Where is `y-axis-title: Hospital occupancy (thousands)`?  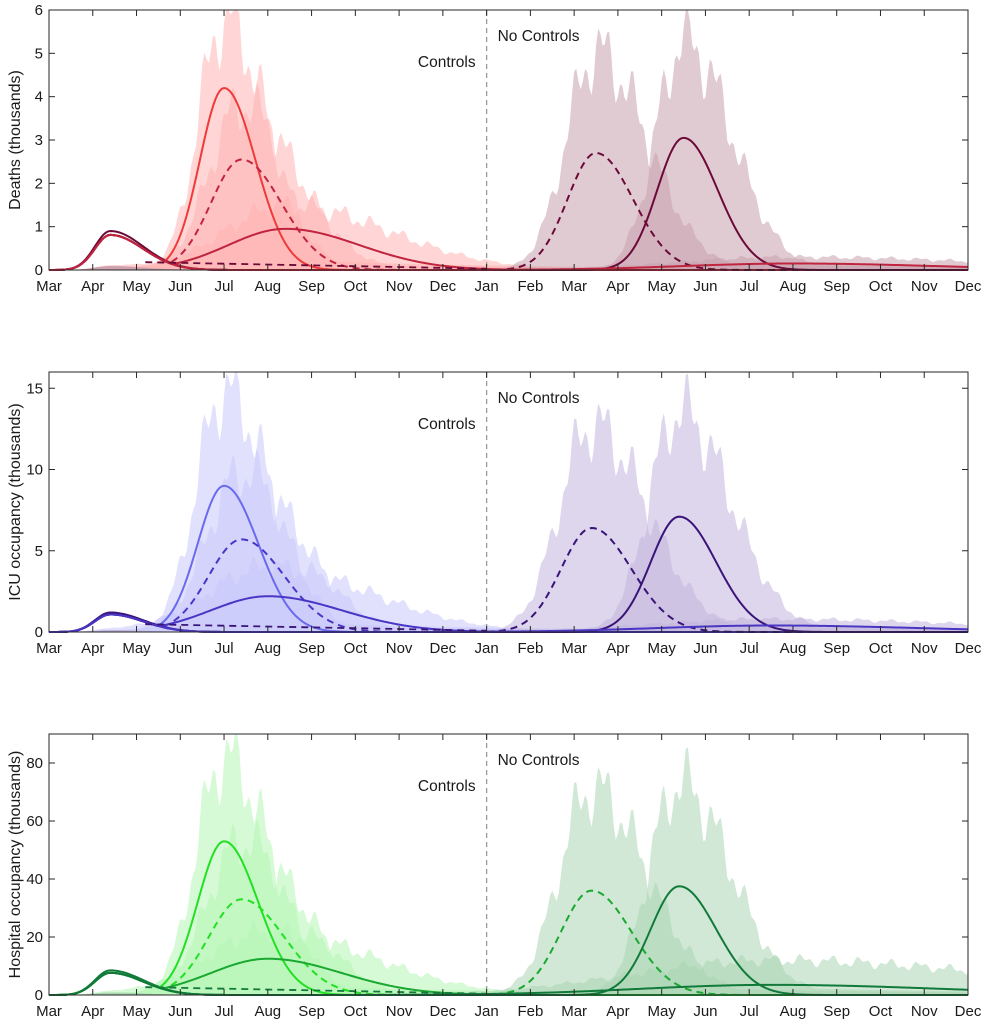
y-axis-title: Hospital occupancy (thousands) is located at coordinates (15, 865).